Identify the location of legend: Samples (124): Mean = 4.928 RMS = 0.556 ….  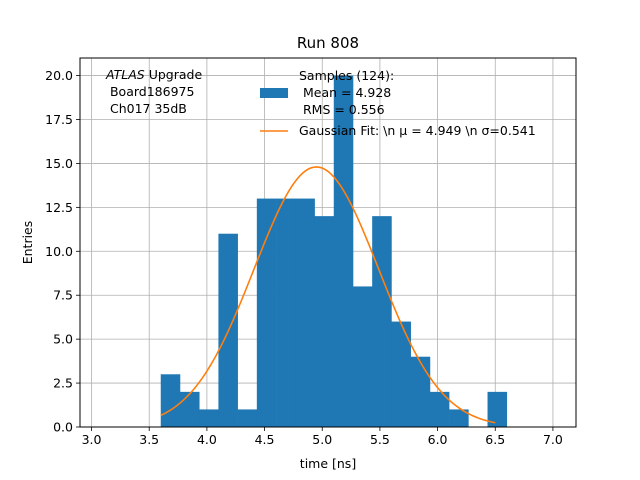
(398, 103).